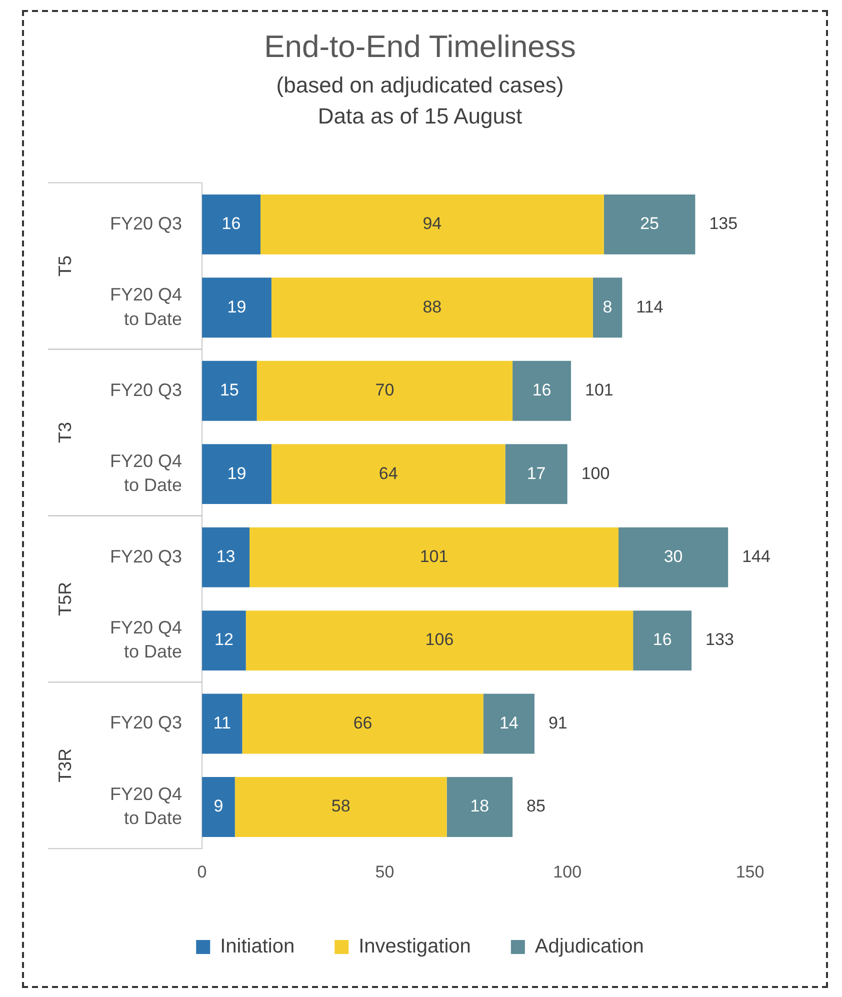  Describe the element at coordinates (589, 947) in the screenshot. I see `legend-label: Adjudication` at that location.